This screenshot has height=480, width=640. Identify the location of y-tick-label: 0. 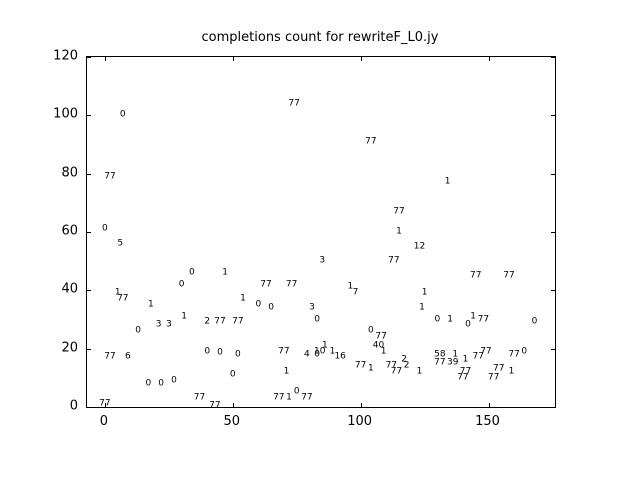
(73, 406).